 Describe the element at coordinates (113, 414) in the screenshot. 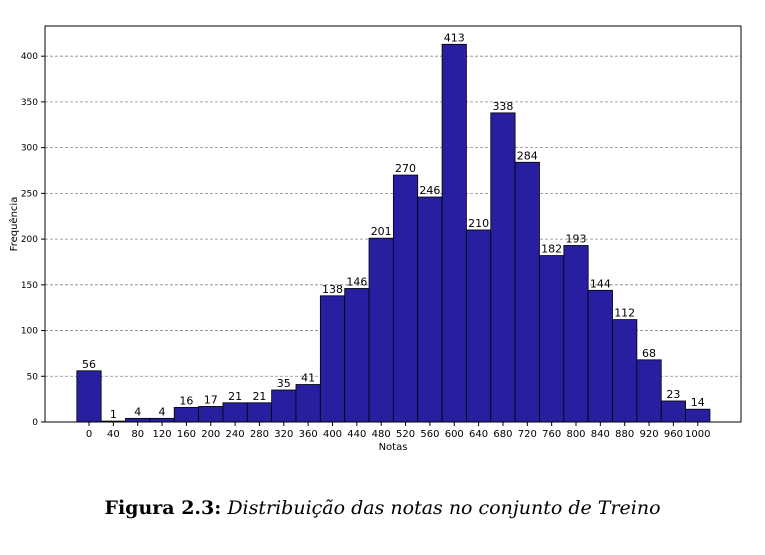

I see `data-label: 1` at that location.